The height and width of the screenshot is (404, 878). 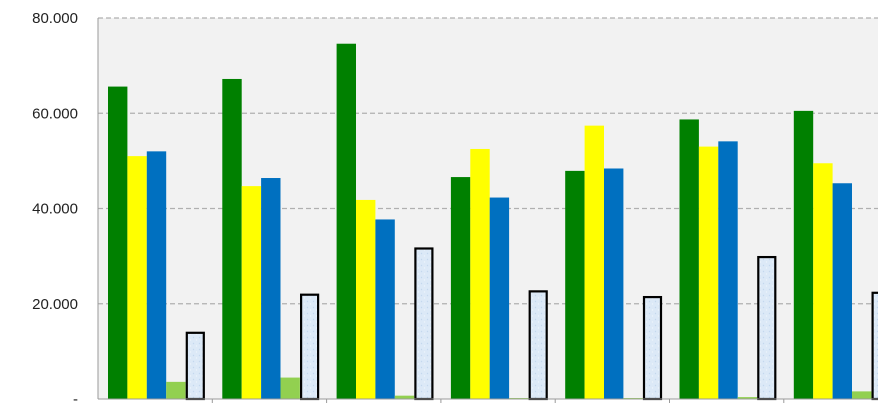 I want to click on y-tick-label: 80.000, so click(x=55, y=18).